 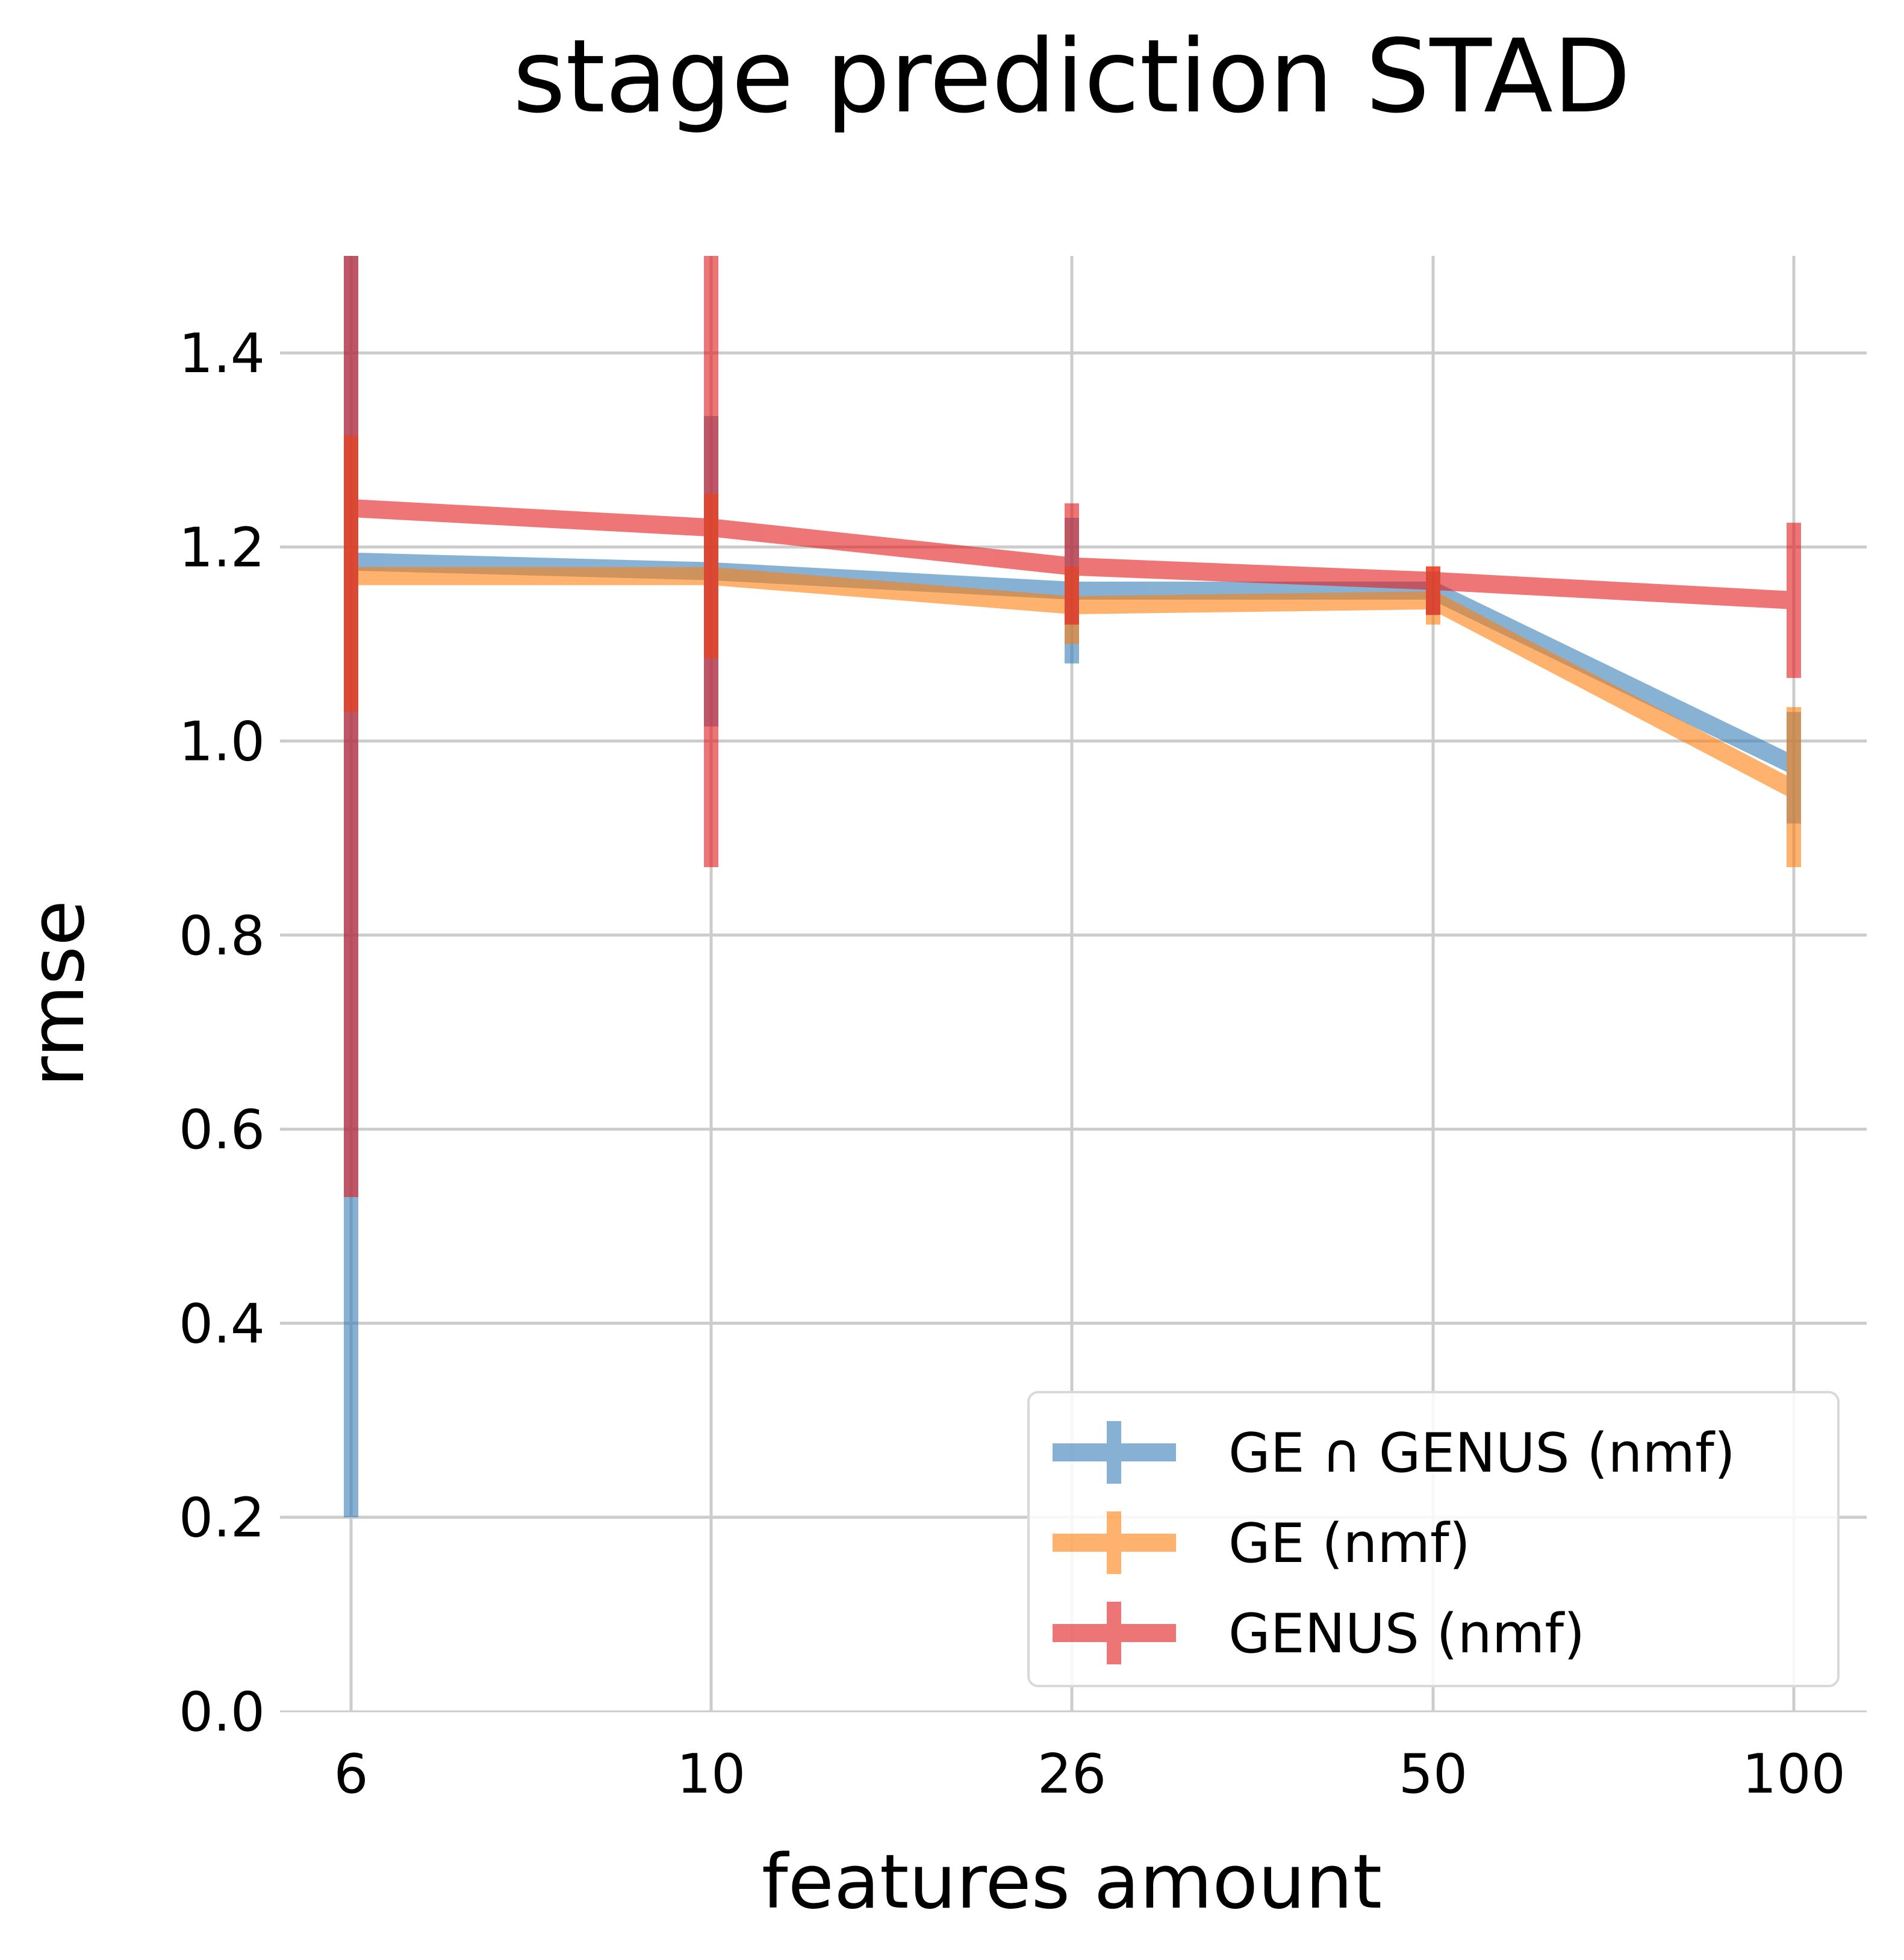 I want to click on legend-box, so click(x=1434, y=1539).